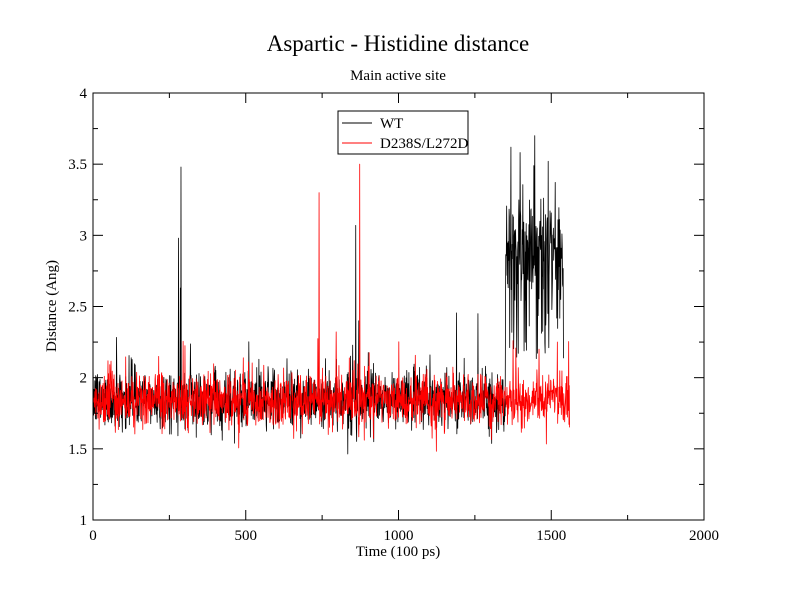  I want to click on legend: WT D238S/L272D, so click(403, 132).